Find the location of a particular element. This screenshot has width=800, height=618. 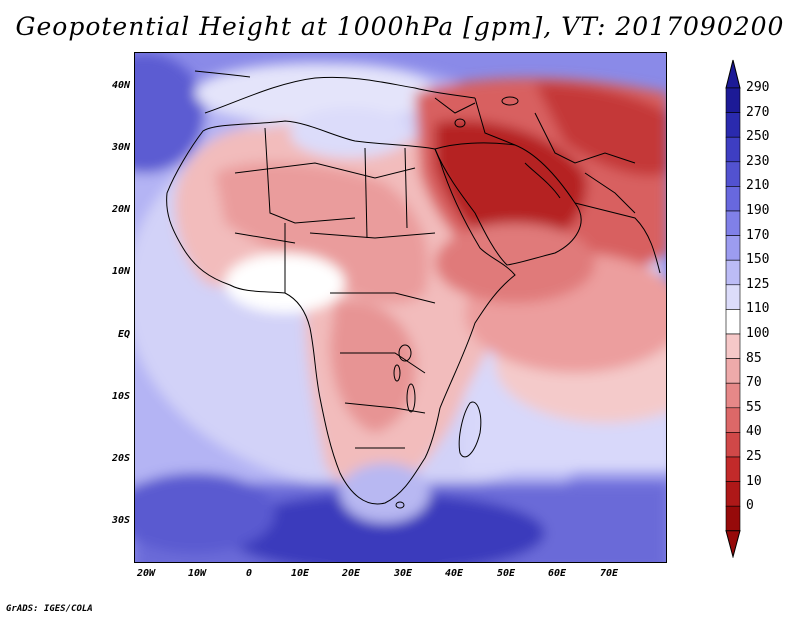

colorbar-label: 40 is located at coordinates (754, 432).